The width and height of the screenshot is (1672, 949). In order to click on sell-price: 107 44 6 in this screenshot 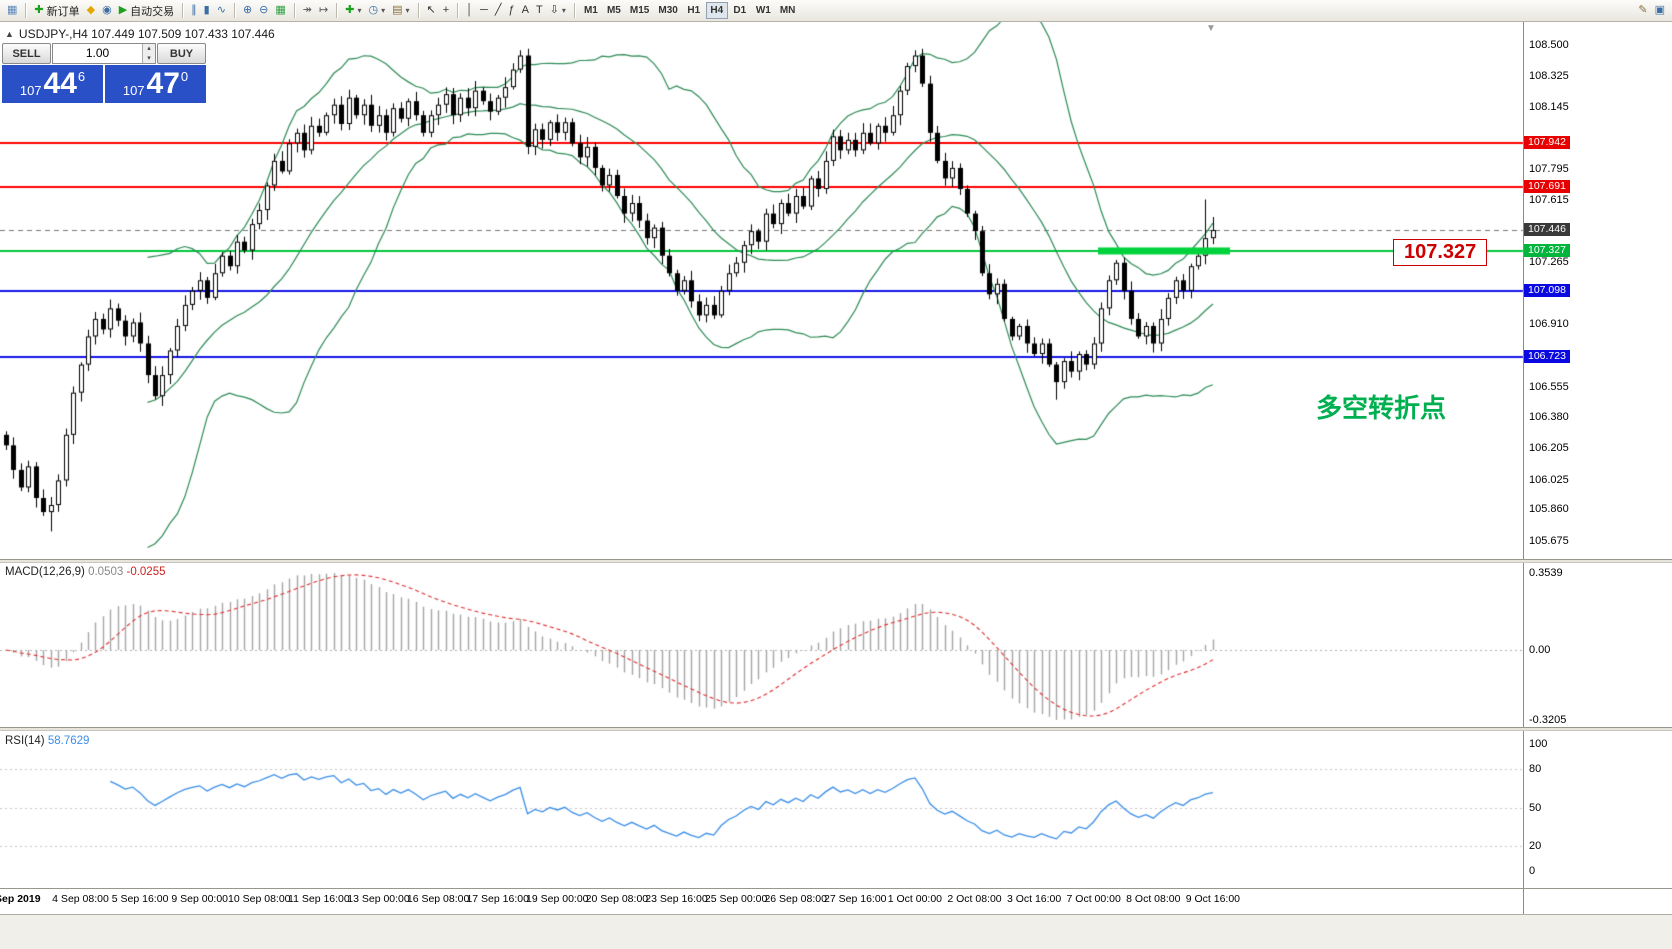, I will do `click(52, 84)`.